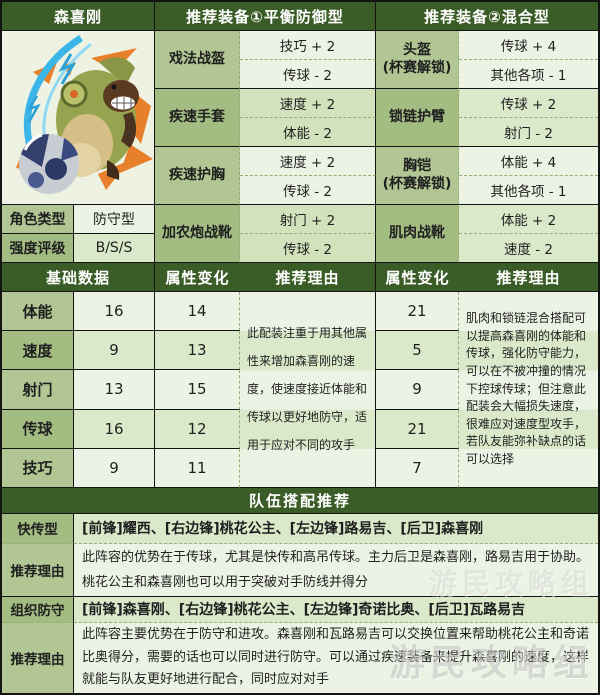 The image size is (600, 695). What do you see at coordinates (114, 390) in the screenshot?
I see `stat-base: 13` at bounding box center [114, 390].